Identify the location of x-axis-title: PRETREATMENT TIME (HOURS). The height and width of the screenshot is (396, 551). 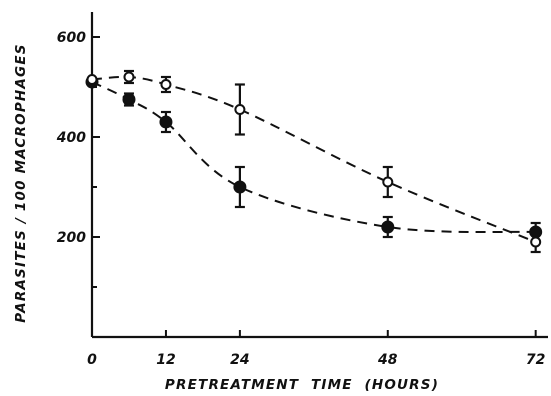
(302, 385).